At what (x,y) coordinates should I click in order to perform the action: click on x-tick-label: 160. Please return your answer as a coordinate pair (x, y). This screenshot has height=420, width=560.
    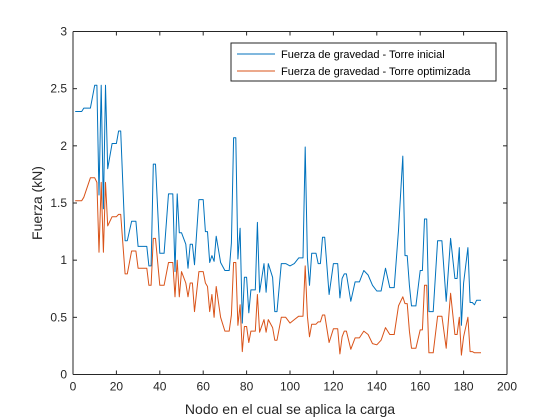
    Looking at the image, I should click on (420, 387).